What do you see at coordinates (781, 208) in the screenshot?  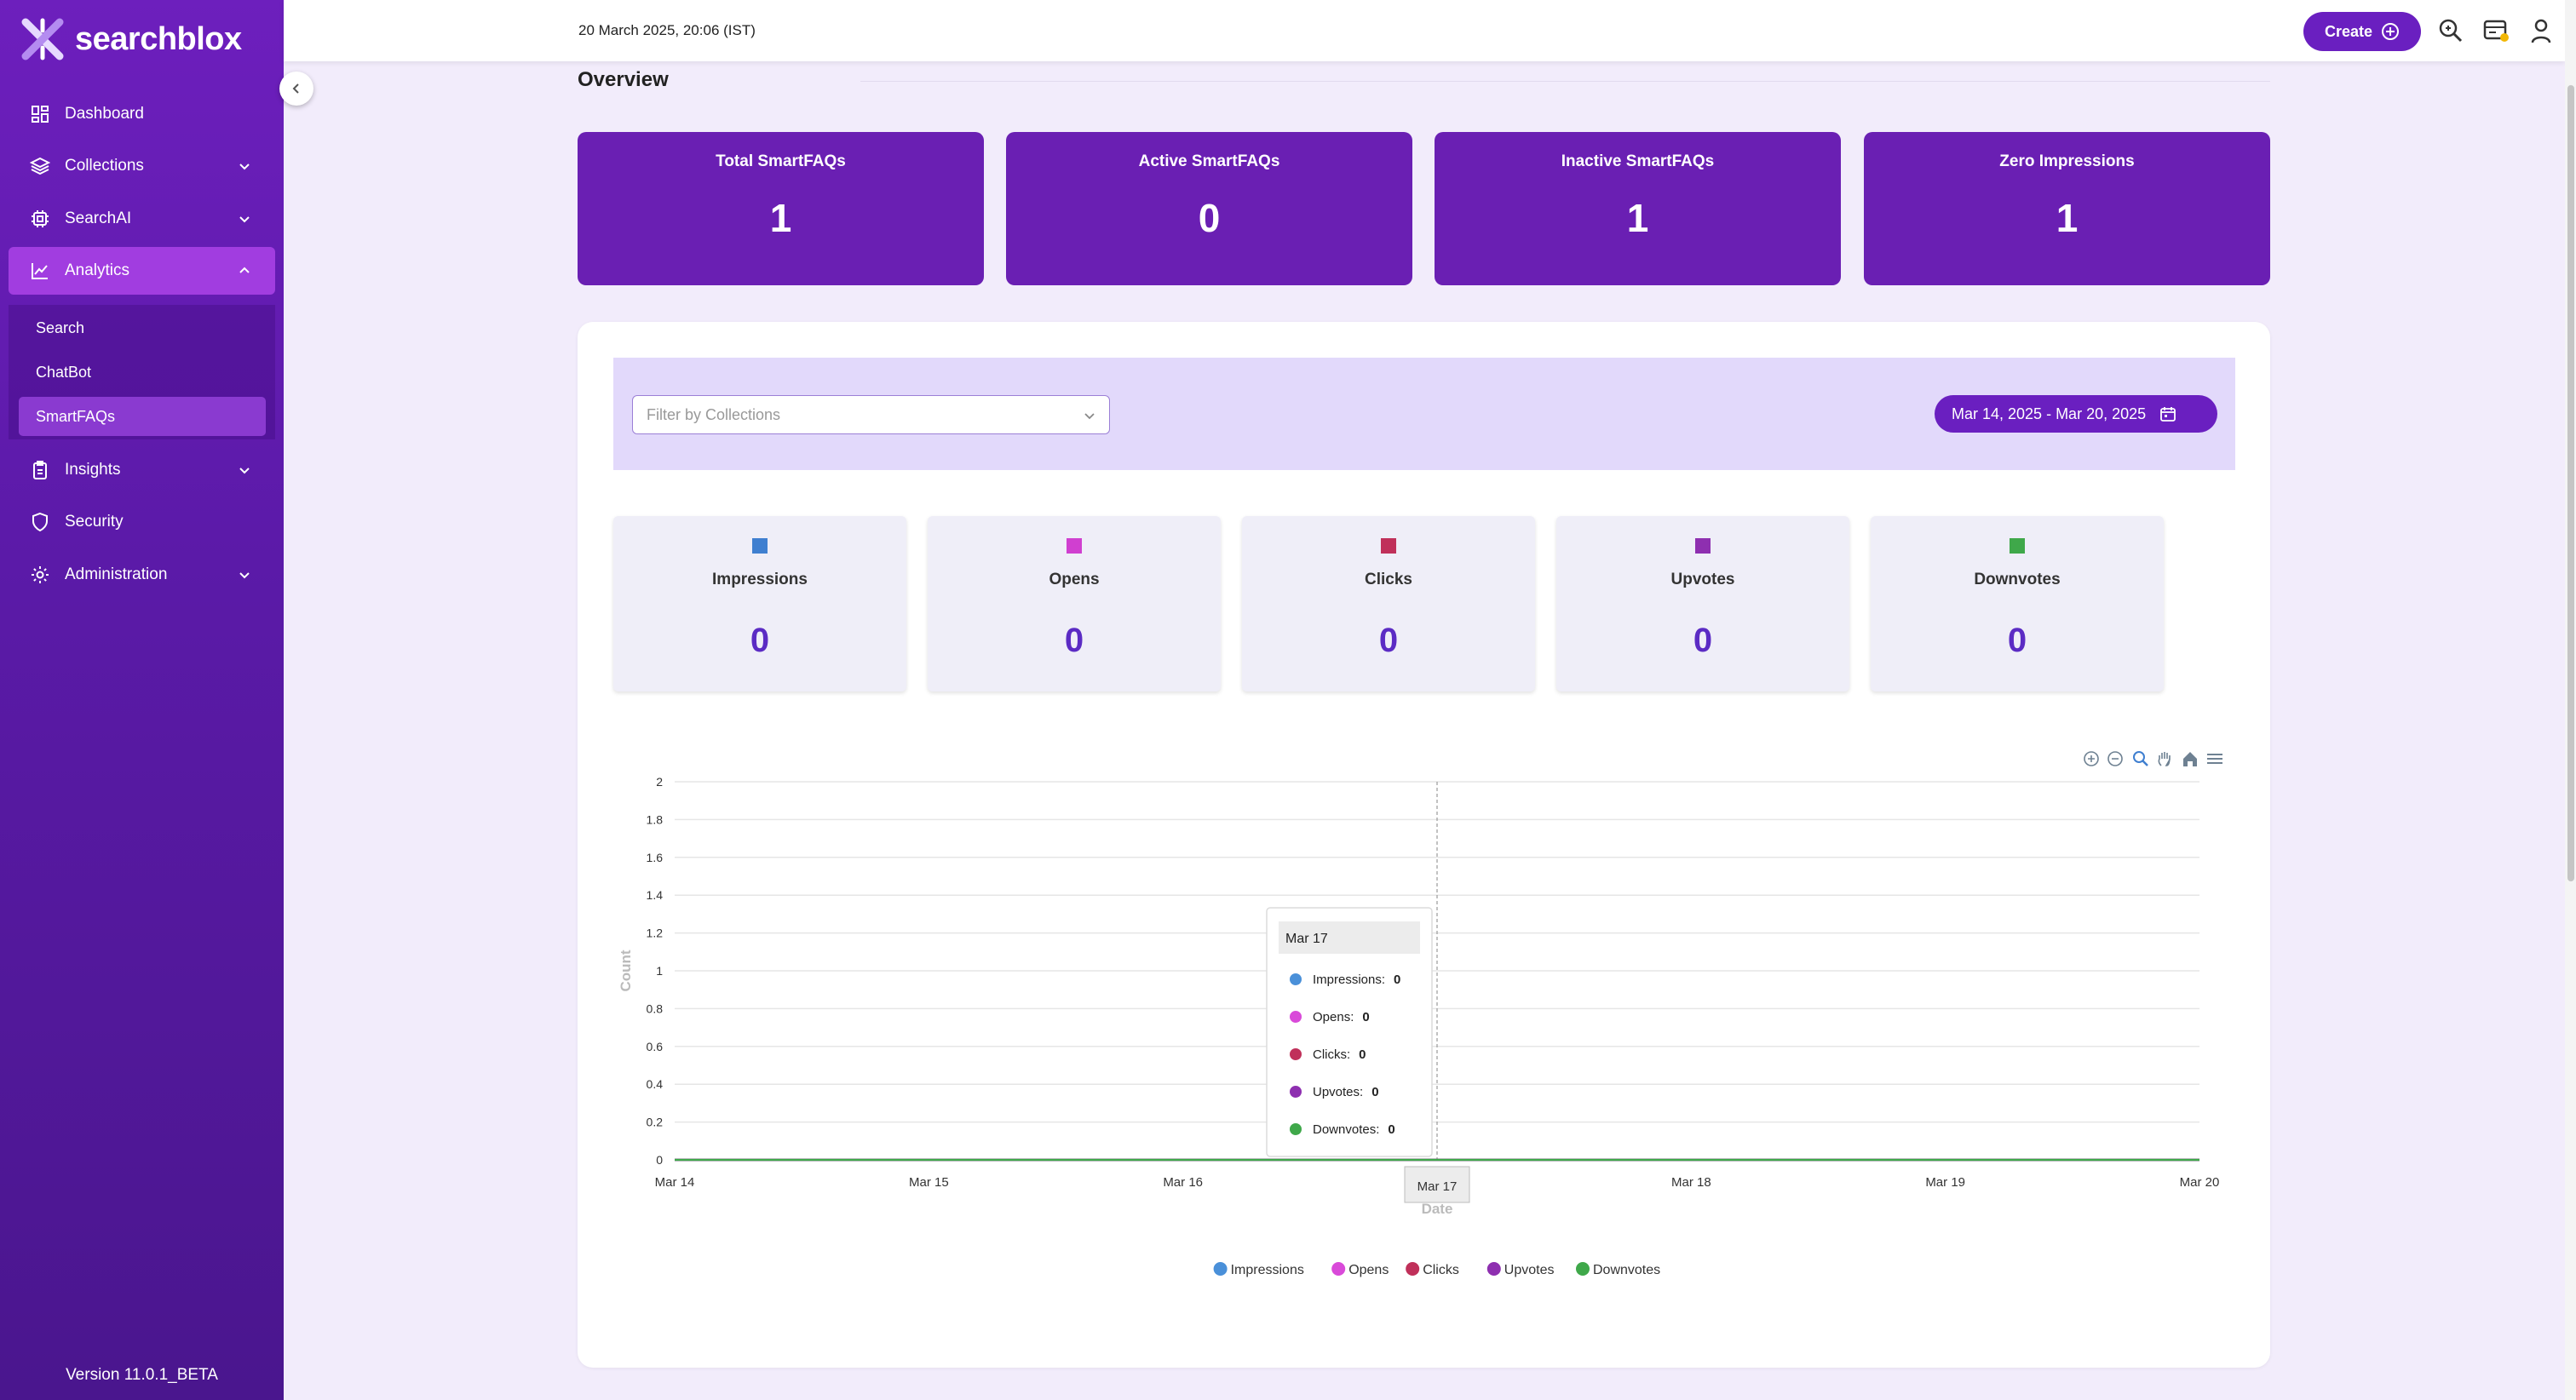 I see `stat-card-total: Total SmartFAQs 1` at bounding box center [781, 208].